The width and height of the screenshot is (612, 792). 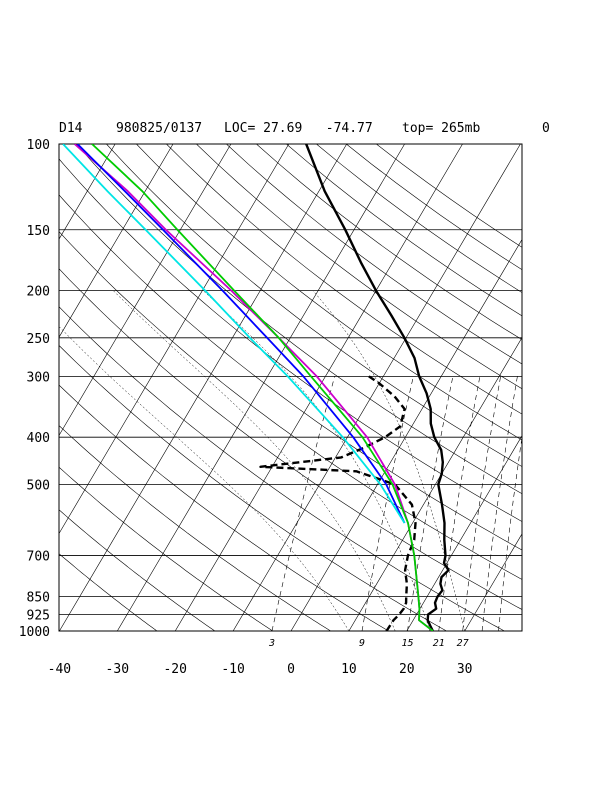 What do you see at coordinates (38, 598) in the screenshot?
I see `y-tick-label: 850` at bounding box center [38, 598].